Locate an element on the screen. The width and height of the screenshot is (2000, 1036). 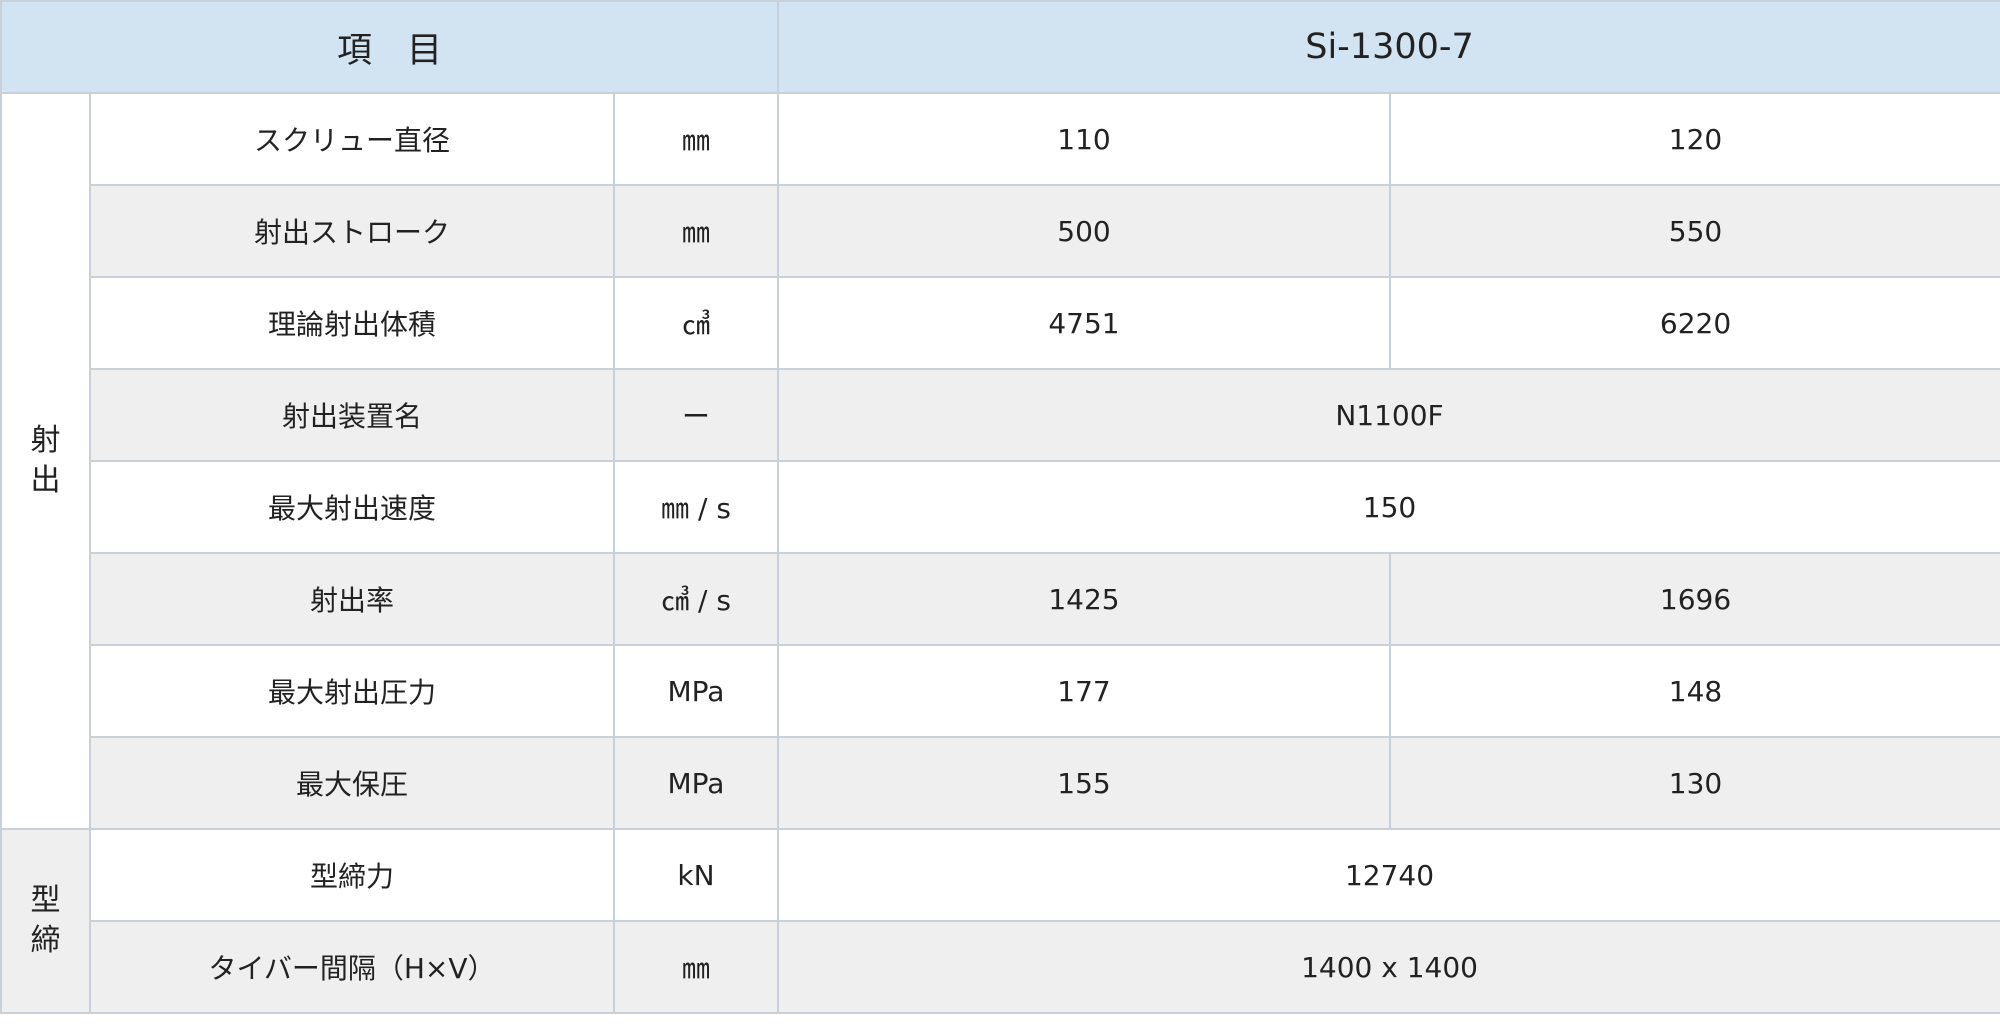
value-cell: N1100F is located at coordinates (1388, 415).